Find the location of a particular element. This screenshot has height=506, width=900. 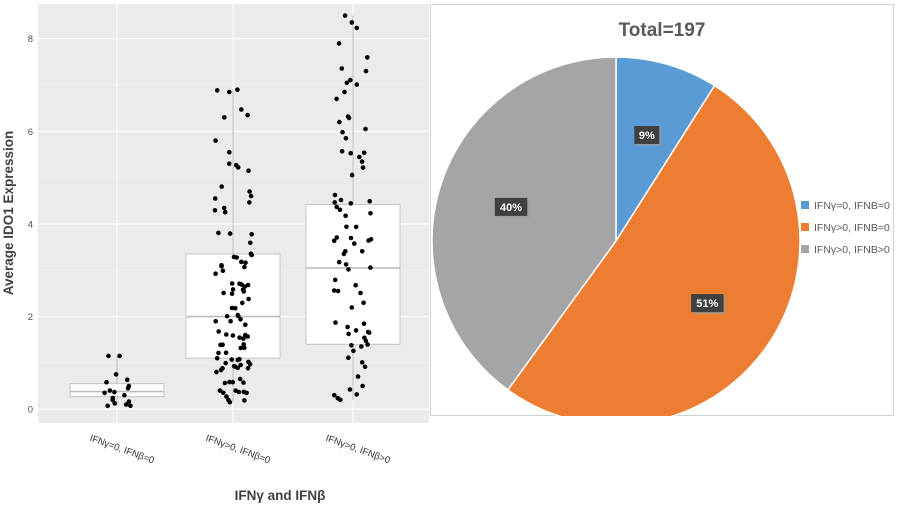

y-tick-label: 6 is located at coordinates (30, 132).